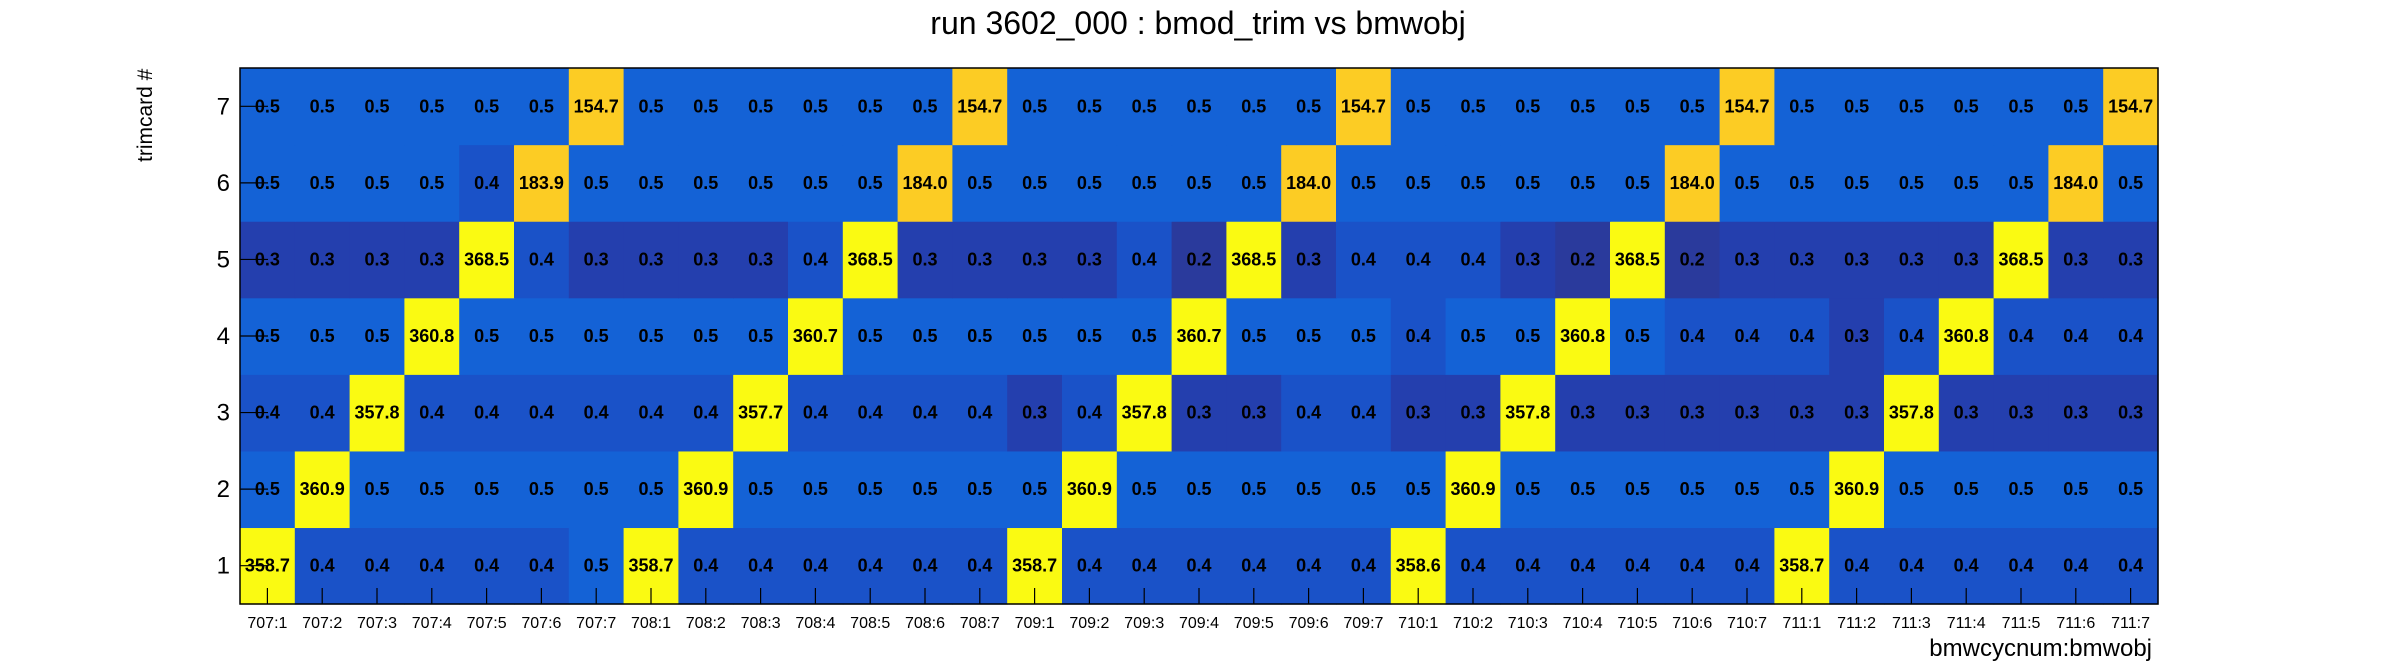  What do you see at coordinates (223, 259) in the screenshot?
I see `y-tick-label: 5` at bounding box center [223, 259].